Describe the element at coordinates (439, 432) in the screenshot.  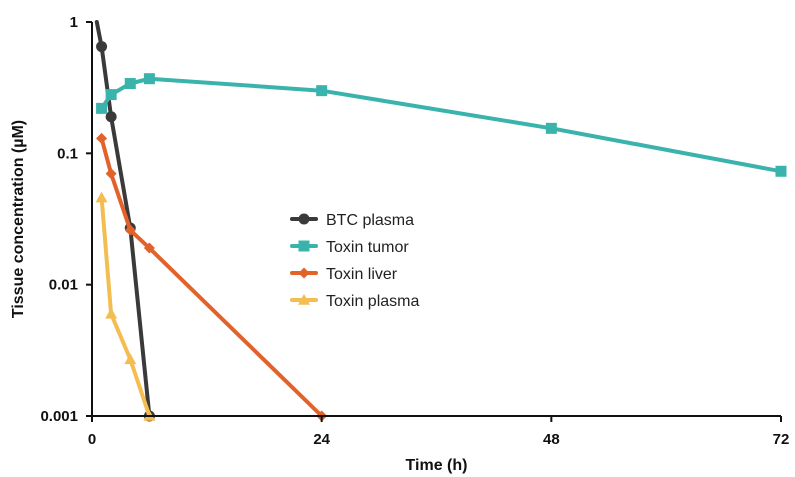
I see `x-ticks: 0 24 48 72` at that location.